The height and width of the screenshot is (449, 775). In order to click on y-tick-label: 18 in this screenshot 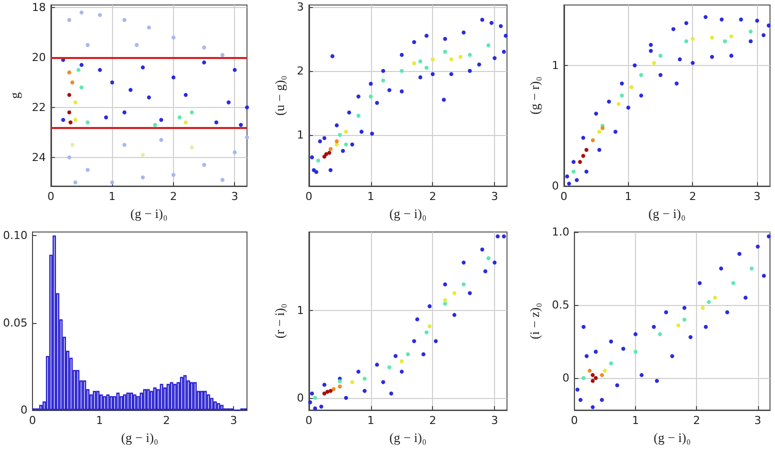, I will do `click(39, 7)`.